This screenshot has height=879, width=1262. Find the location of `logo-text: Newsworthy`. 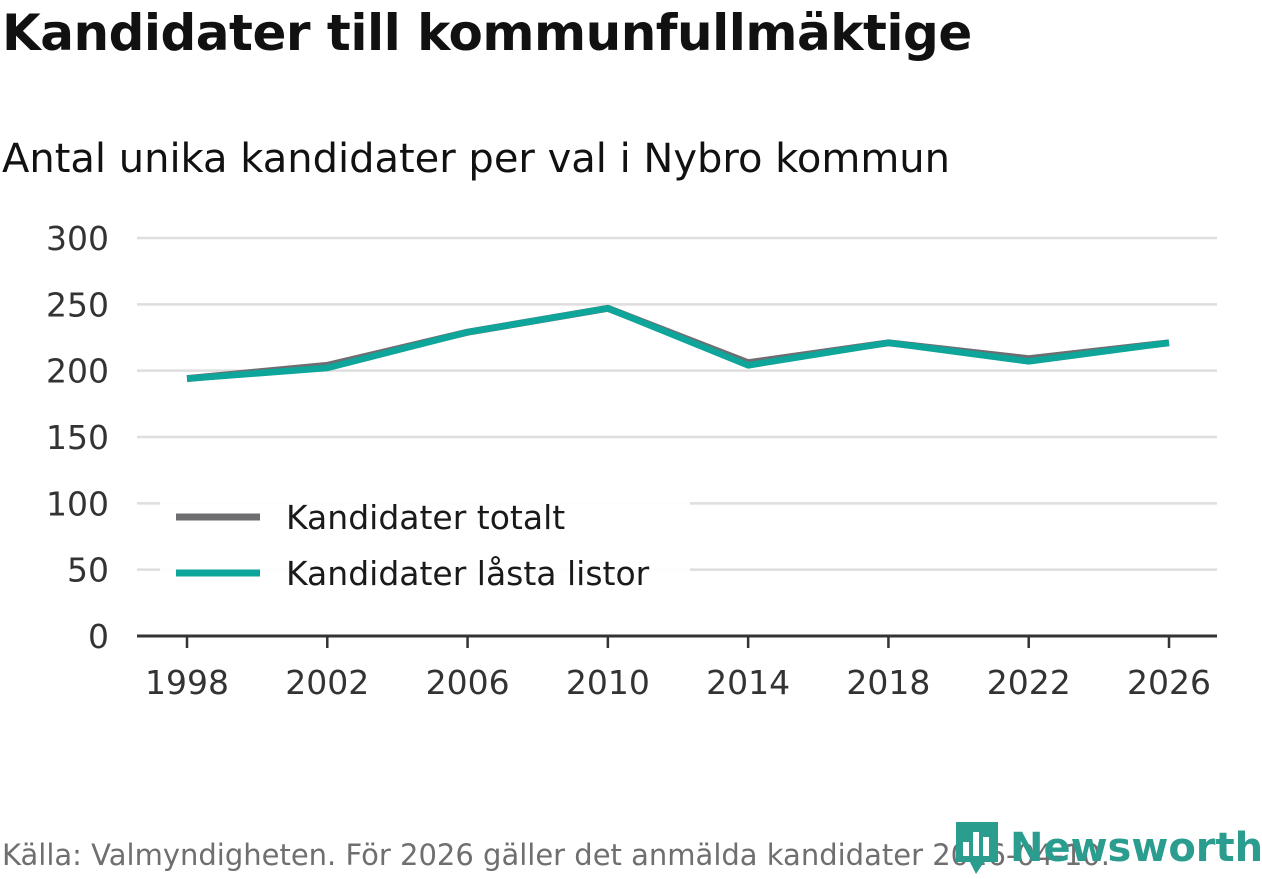

logo-text: Newsworthy is located at coordinates (1136, 848).